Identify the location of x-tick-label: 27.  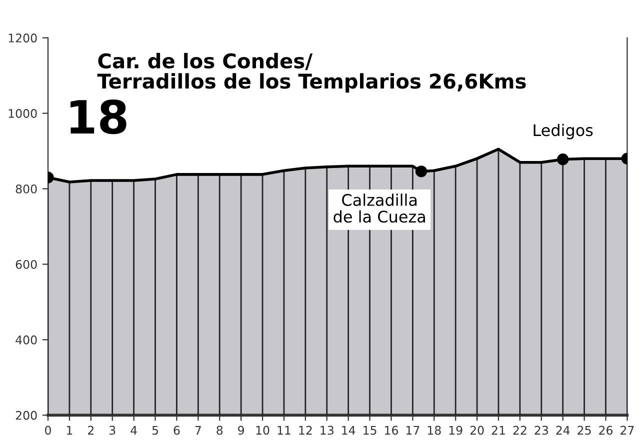
(627, 430).